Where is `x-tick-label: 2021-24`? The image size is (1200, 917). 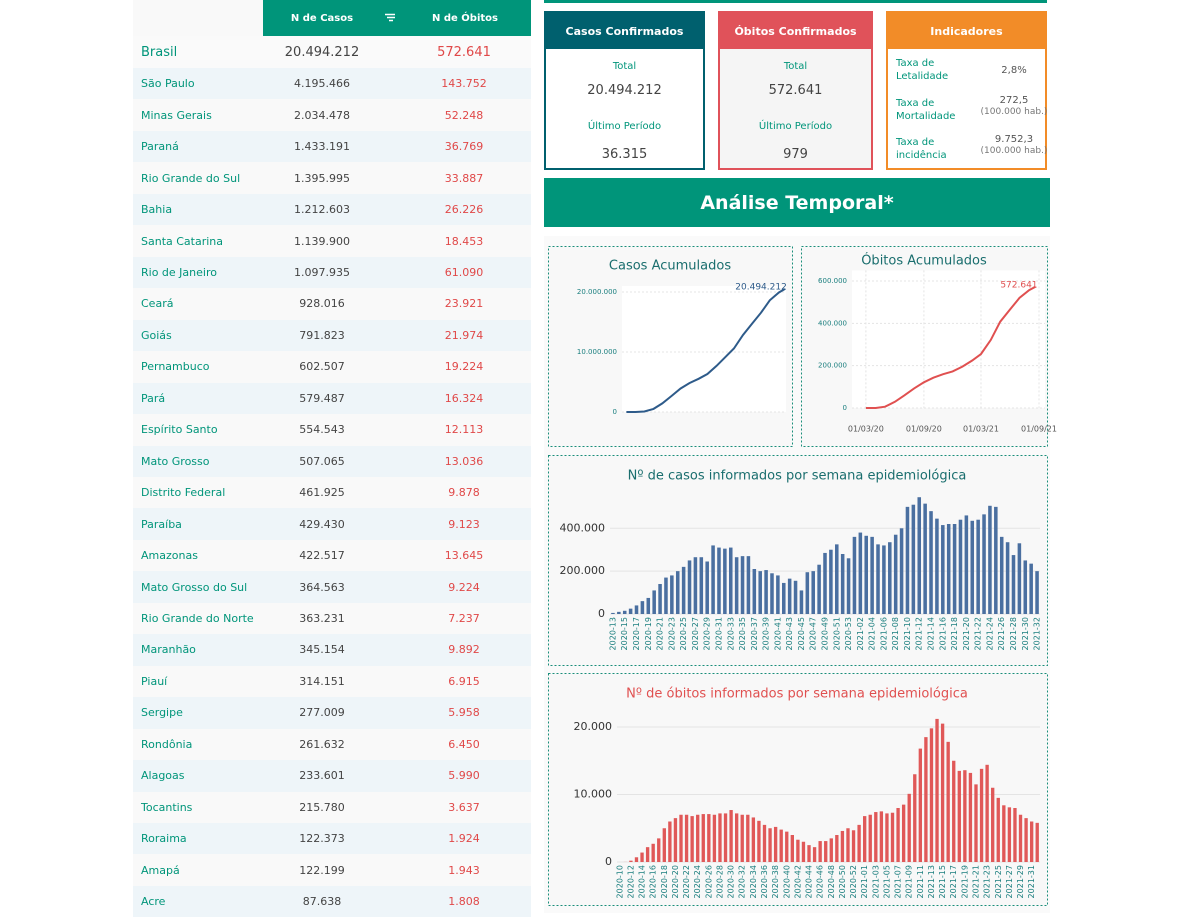
x-tick-label: 2021-24 is located at coordinates (989, 633).